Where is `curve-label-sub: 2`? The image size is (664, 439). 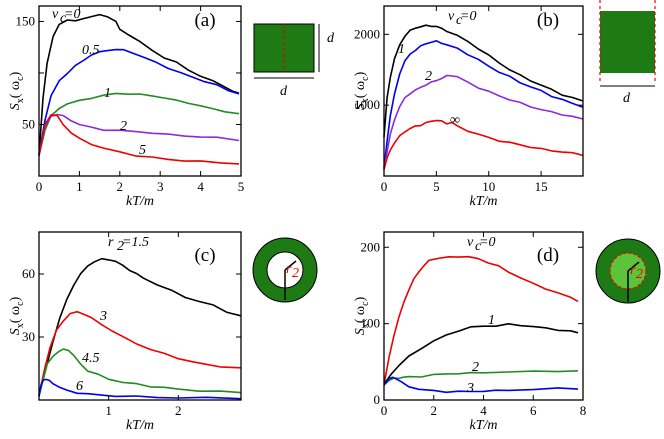 curve-label-sub: 2 is located at coordinates (120, 246).